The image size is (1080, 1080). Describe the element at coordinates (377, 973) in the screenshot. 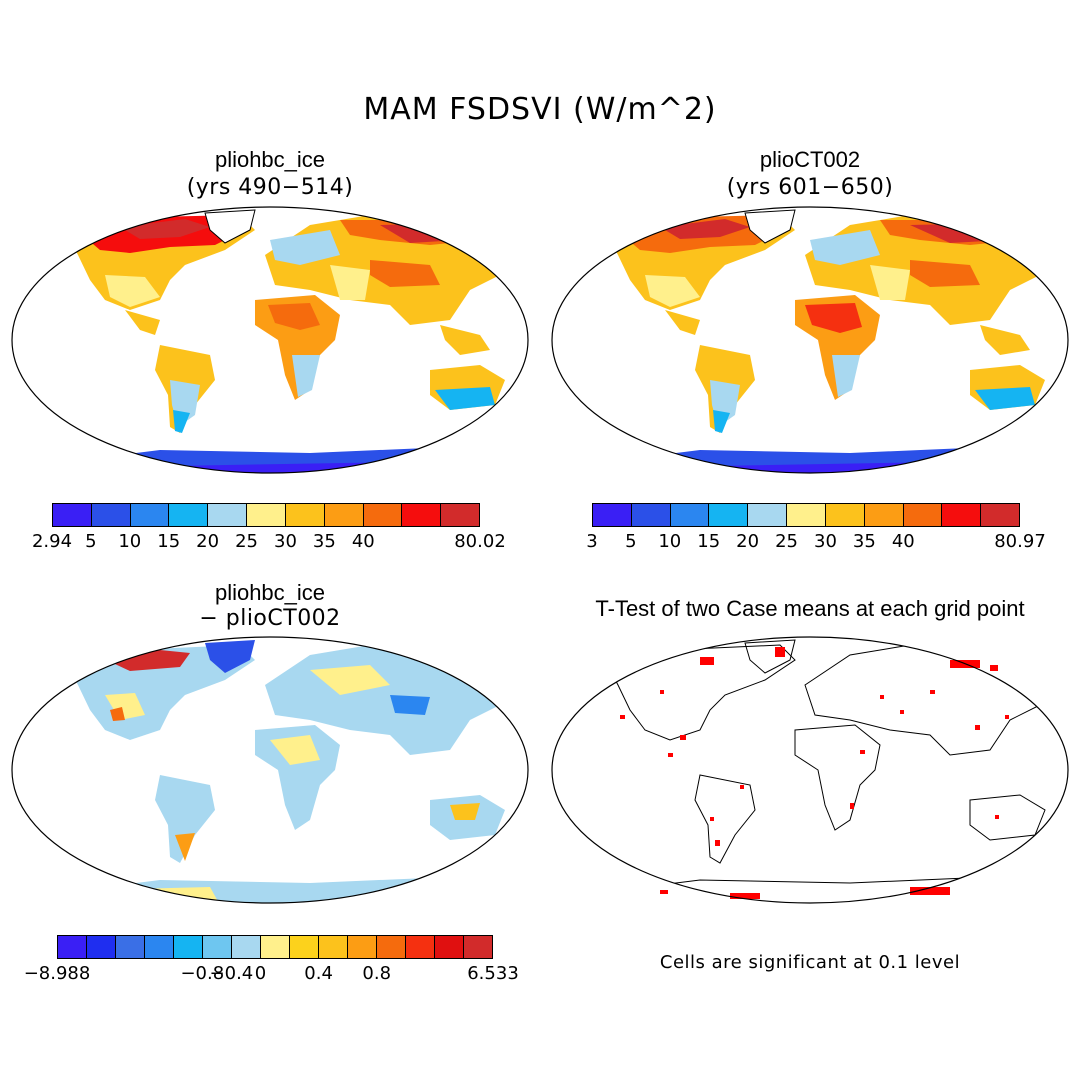

I see `colorbar-tick-label: 0.8` at that location.